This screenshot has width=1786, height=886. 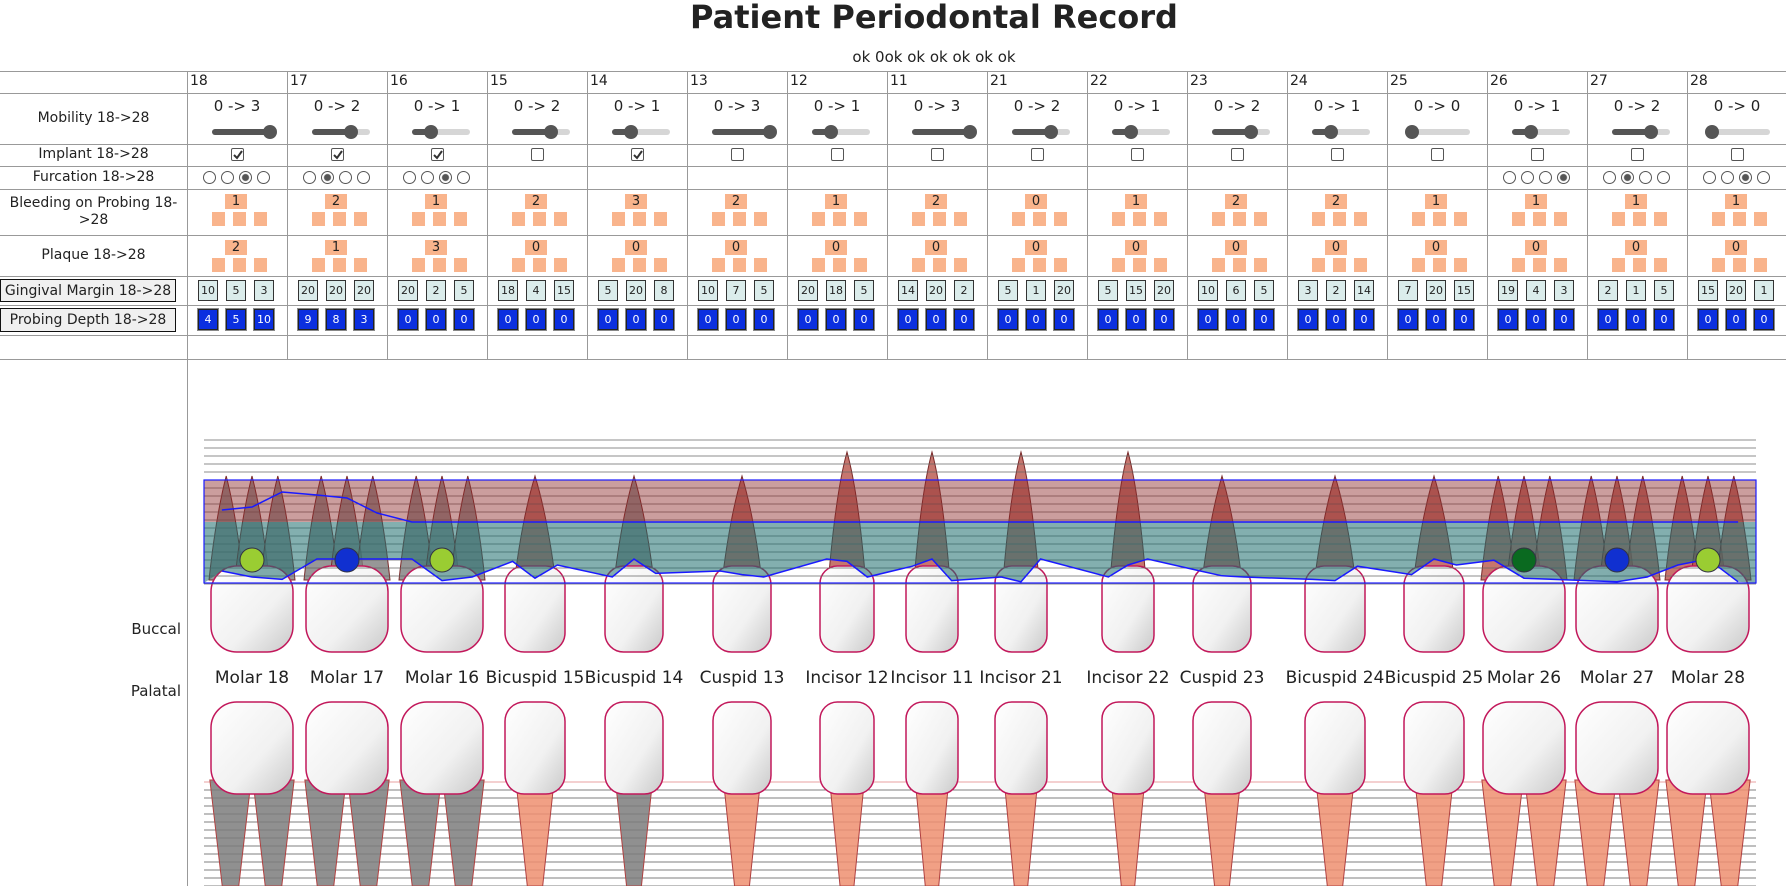 I want to click on row-button: Gingival Margin 18->28, so click(x=88, y=290).